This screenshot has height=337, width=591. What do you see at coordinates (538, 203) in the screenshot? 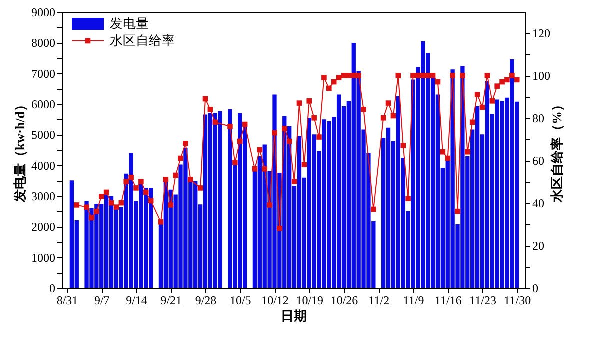
I see `y2-tick-label: 40` at bounding box center [538, 203].